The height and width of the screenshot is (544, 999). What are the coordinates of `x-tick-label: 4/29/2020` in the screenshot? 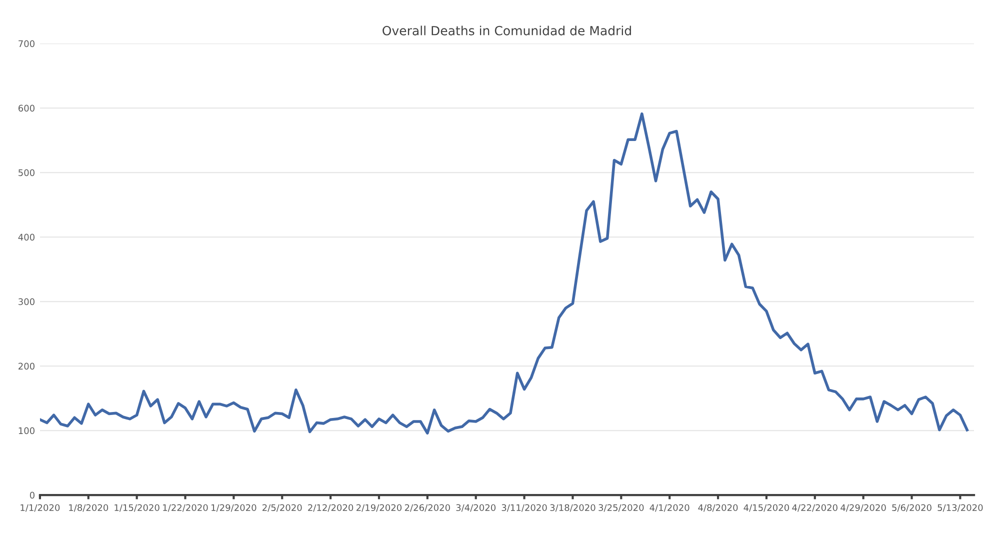 It's located at (863, 508).